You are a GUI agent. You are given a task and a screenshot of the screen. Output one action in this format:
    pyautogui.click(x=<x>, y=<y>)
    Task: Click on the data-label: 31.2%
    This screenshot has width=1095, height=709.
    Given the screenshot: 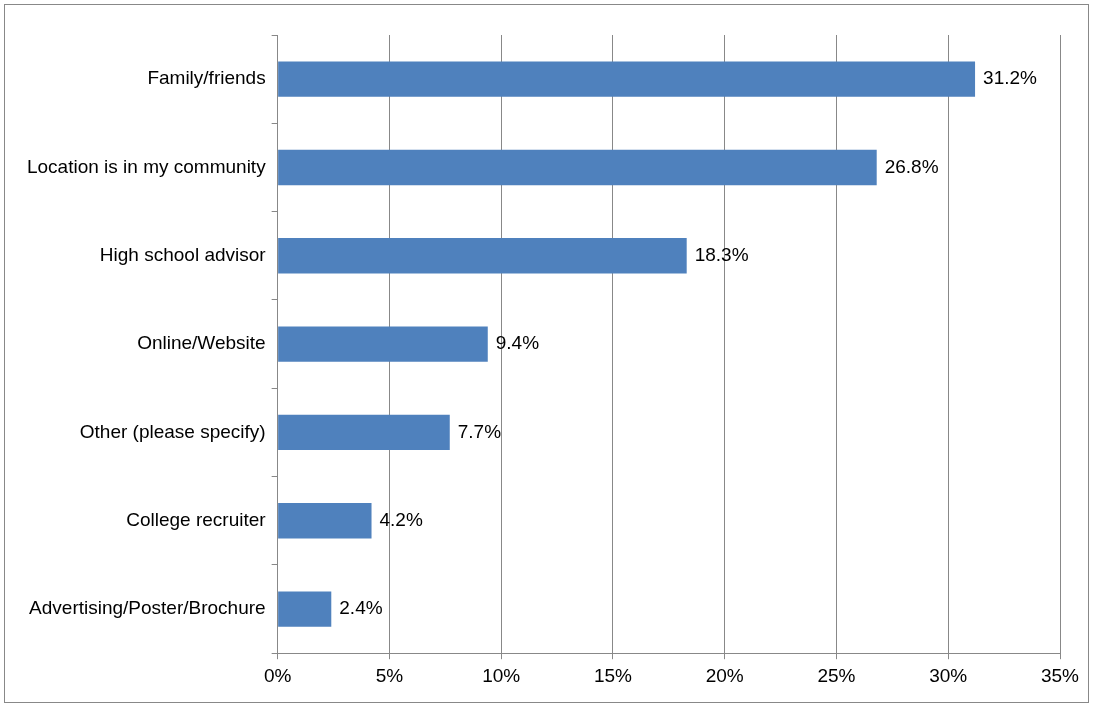 What is the action you would take?
    pyautogui.click(x=1010, y=78)
    